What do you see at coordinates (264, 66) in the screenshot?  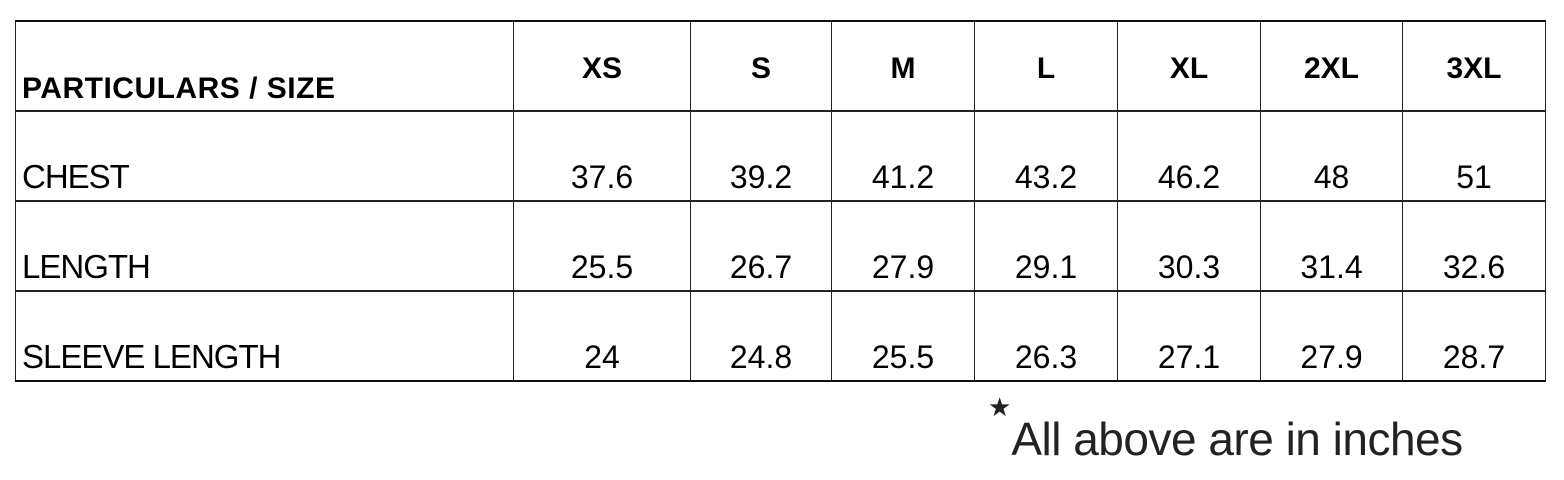 I see `header-label: PARTICULARS / SIZE` at bounding box center [264, 66].